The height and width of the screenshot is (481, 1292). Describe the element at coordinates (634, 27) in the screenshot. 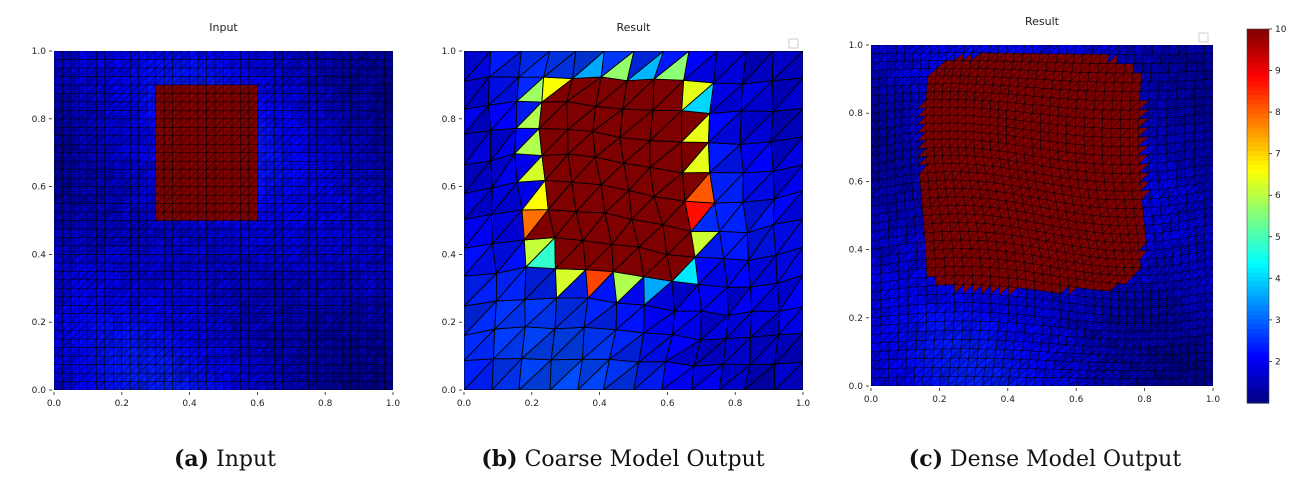

I see `panel-b-title: Result` at that location.